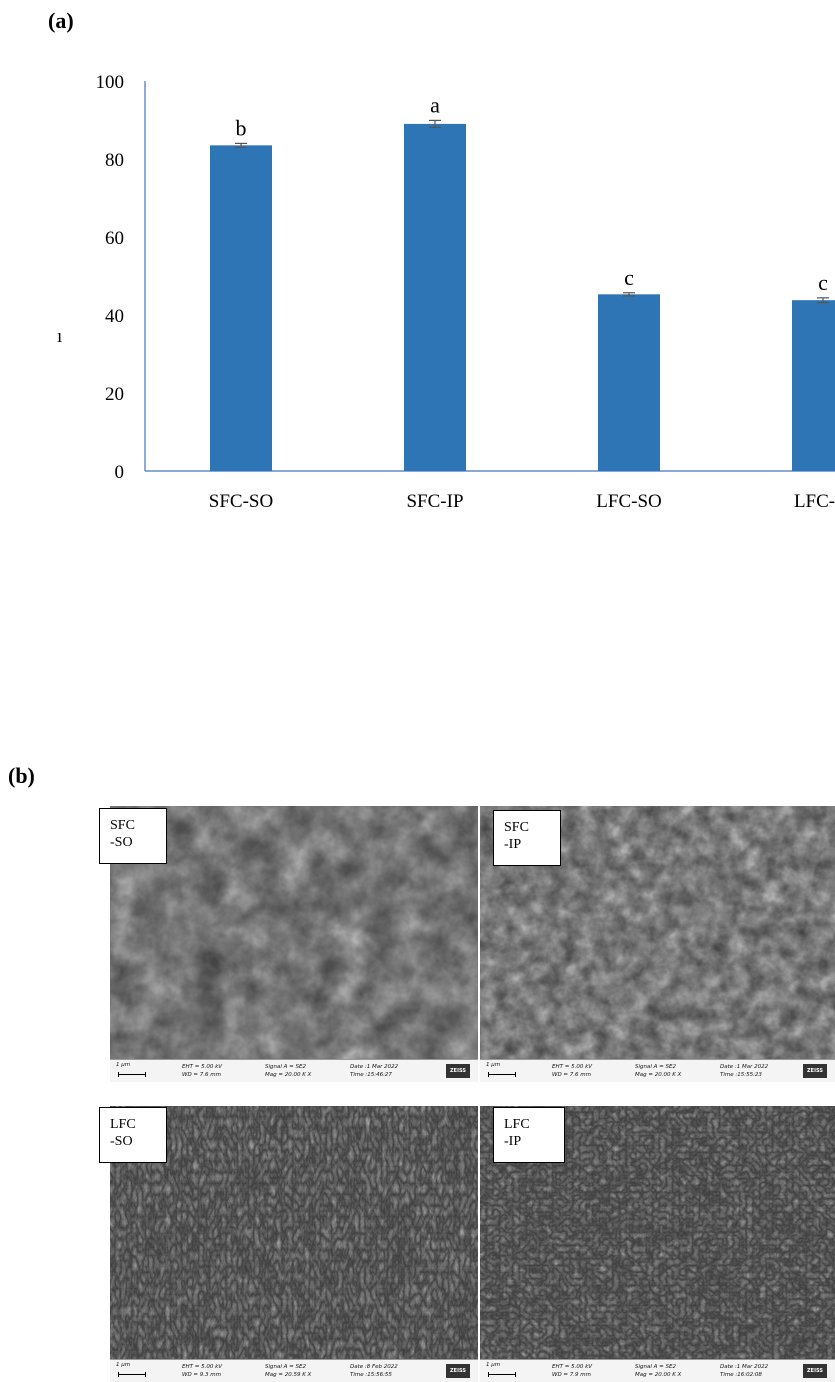  Describe the element at coordinates (374, 1371) in the screenshot. I see `sem-params-3: Date :8 Feb 2022 Time :15:56:55` at that location.